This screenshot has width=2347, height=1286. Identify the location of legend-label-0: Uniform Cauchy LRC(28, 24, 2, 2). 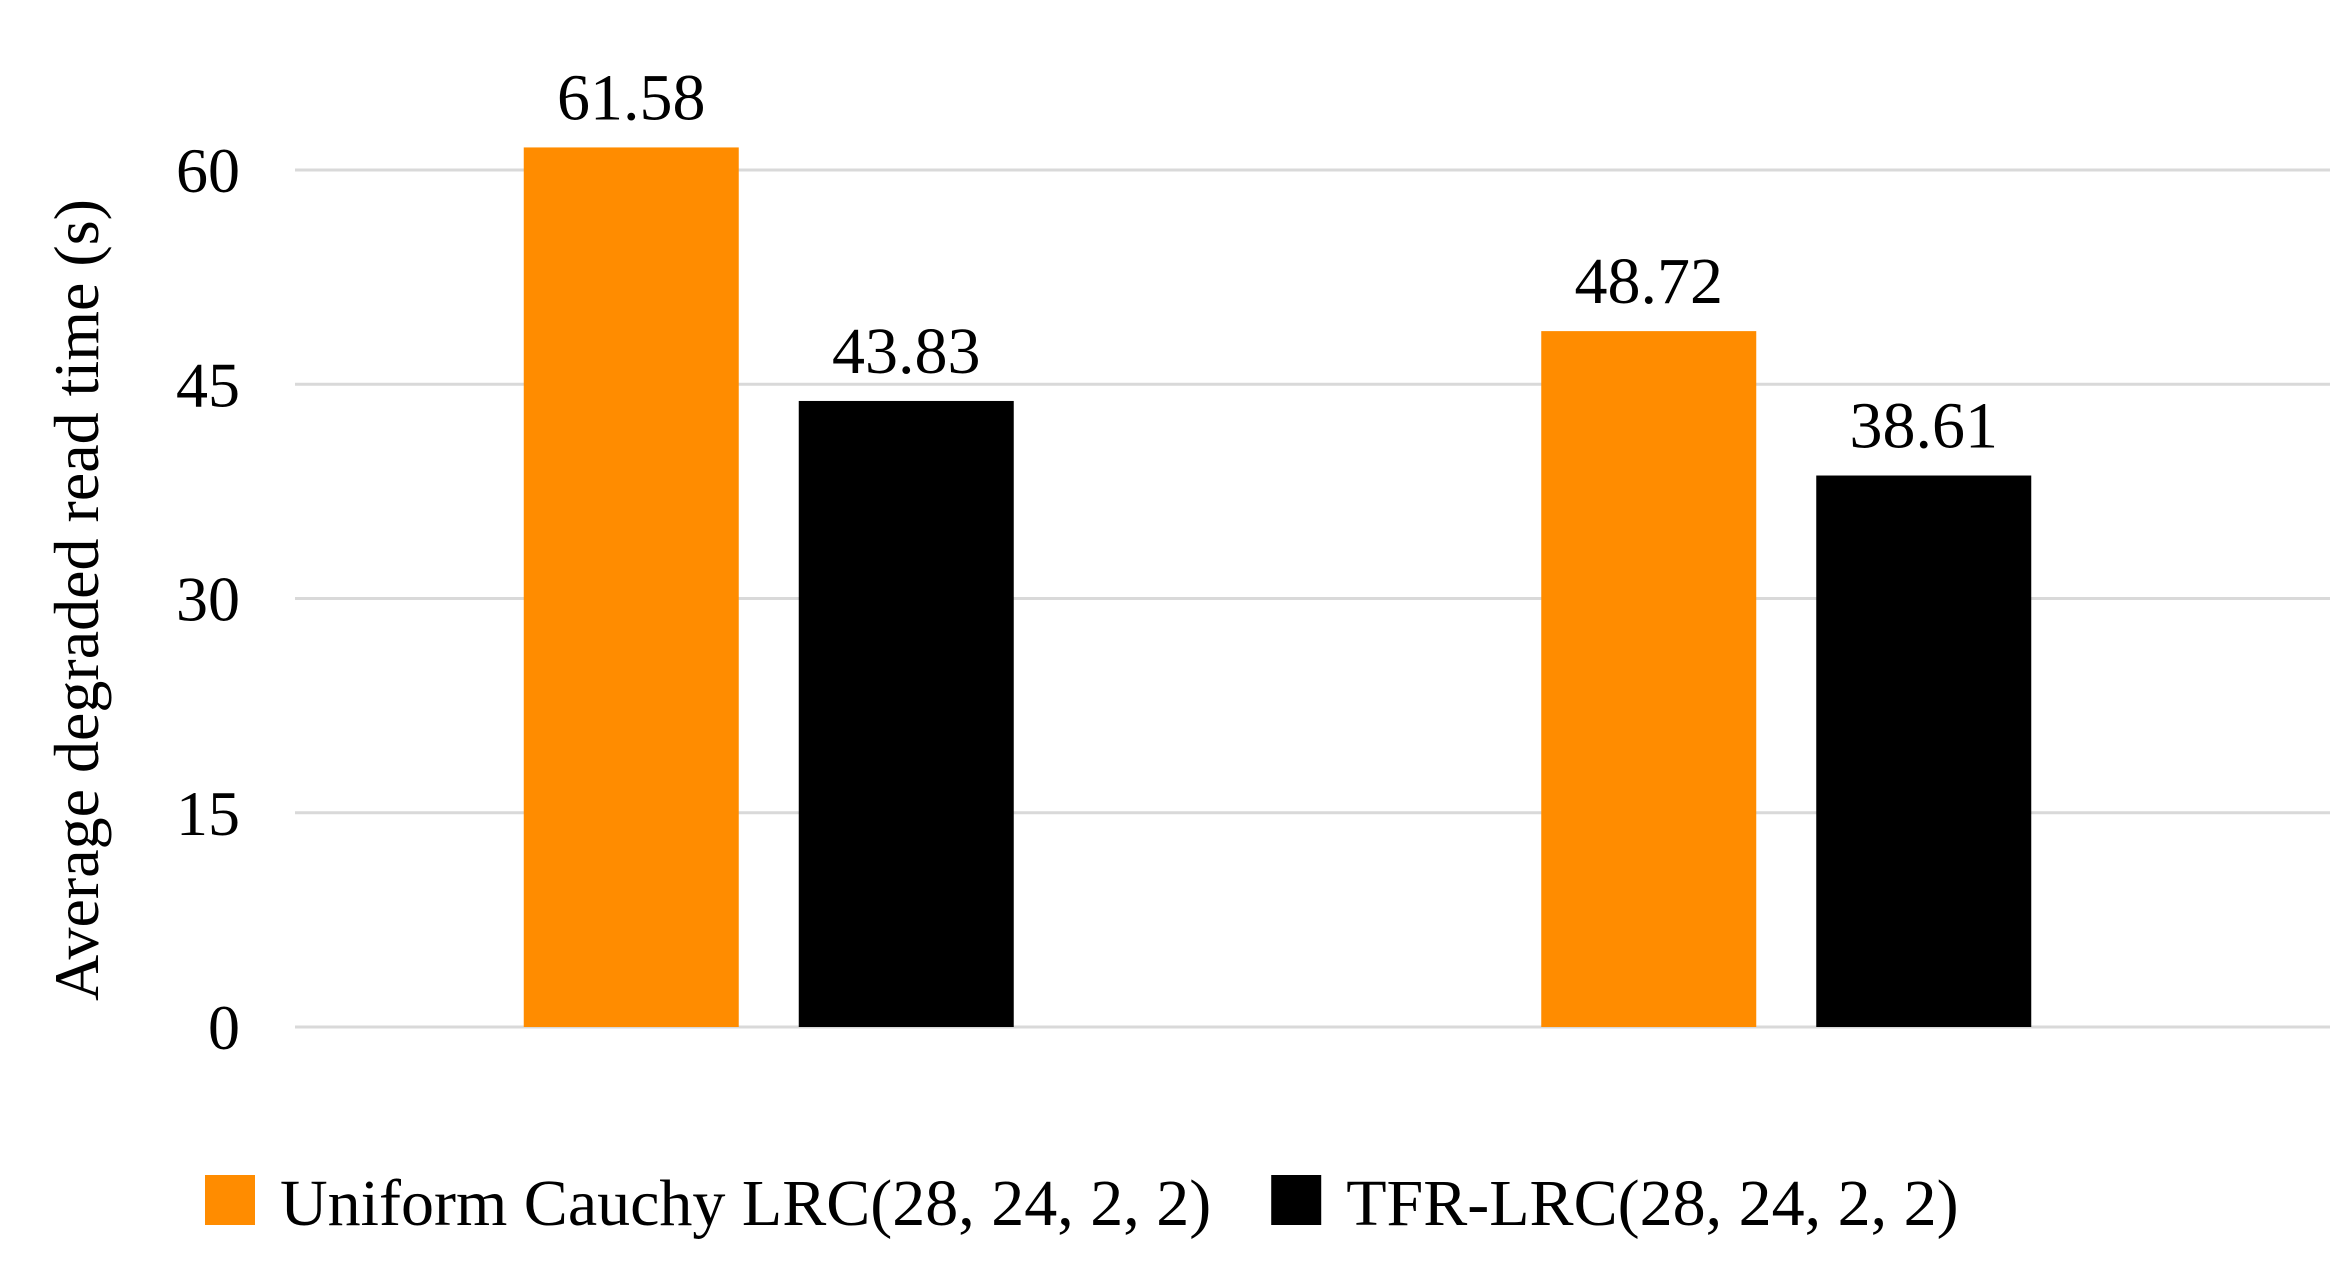
(745, 1203).